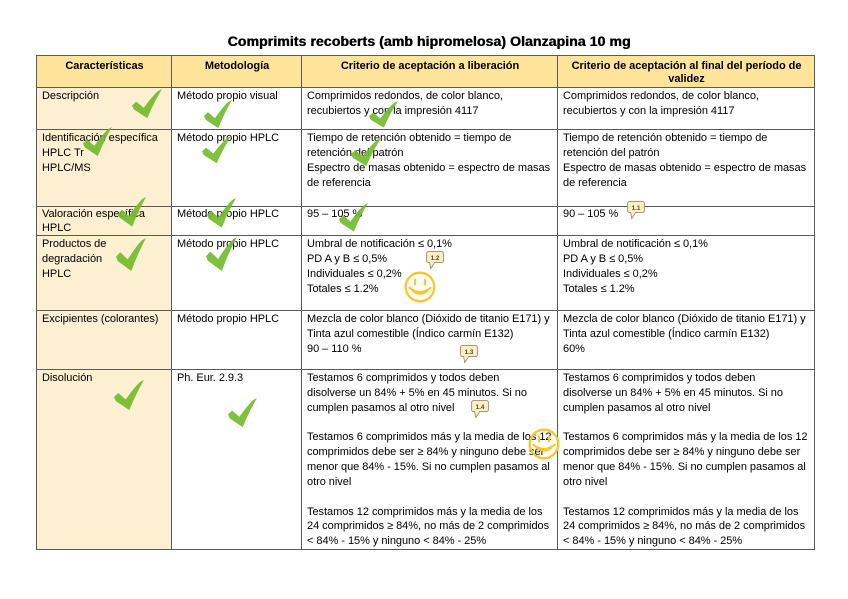 Image resolution: width=848 pixels, height=599 pixels. What do you see at coordinates (434, 258) in the screenshot?
I see `svg-text: 1.2` at bounding box center [434, 258].